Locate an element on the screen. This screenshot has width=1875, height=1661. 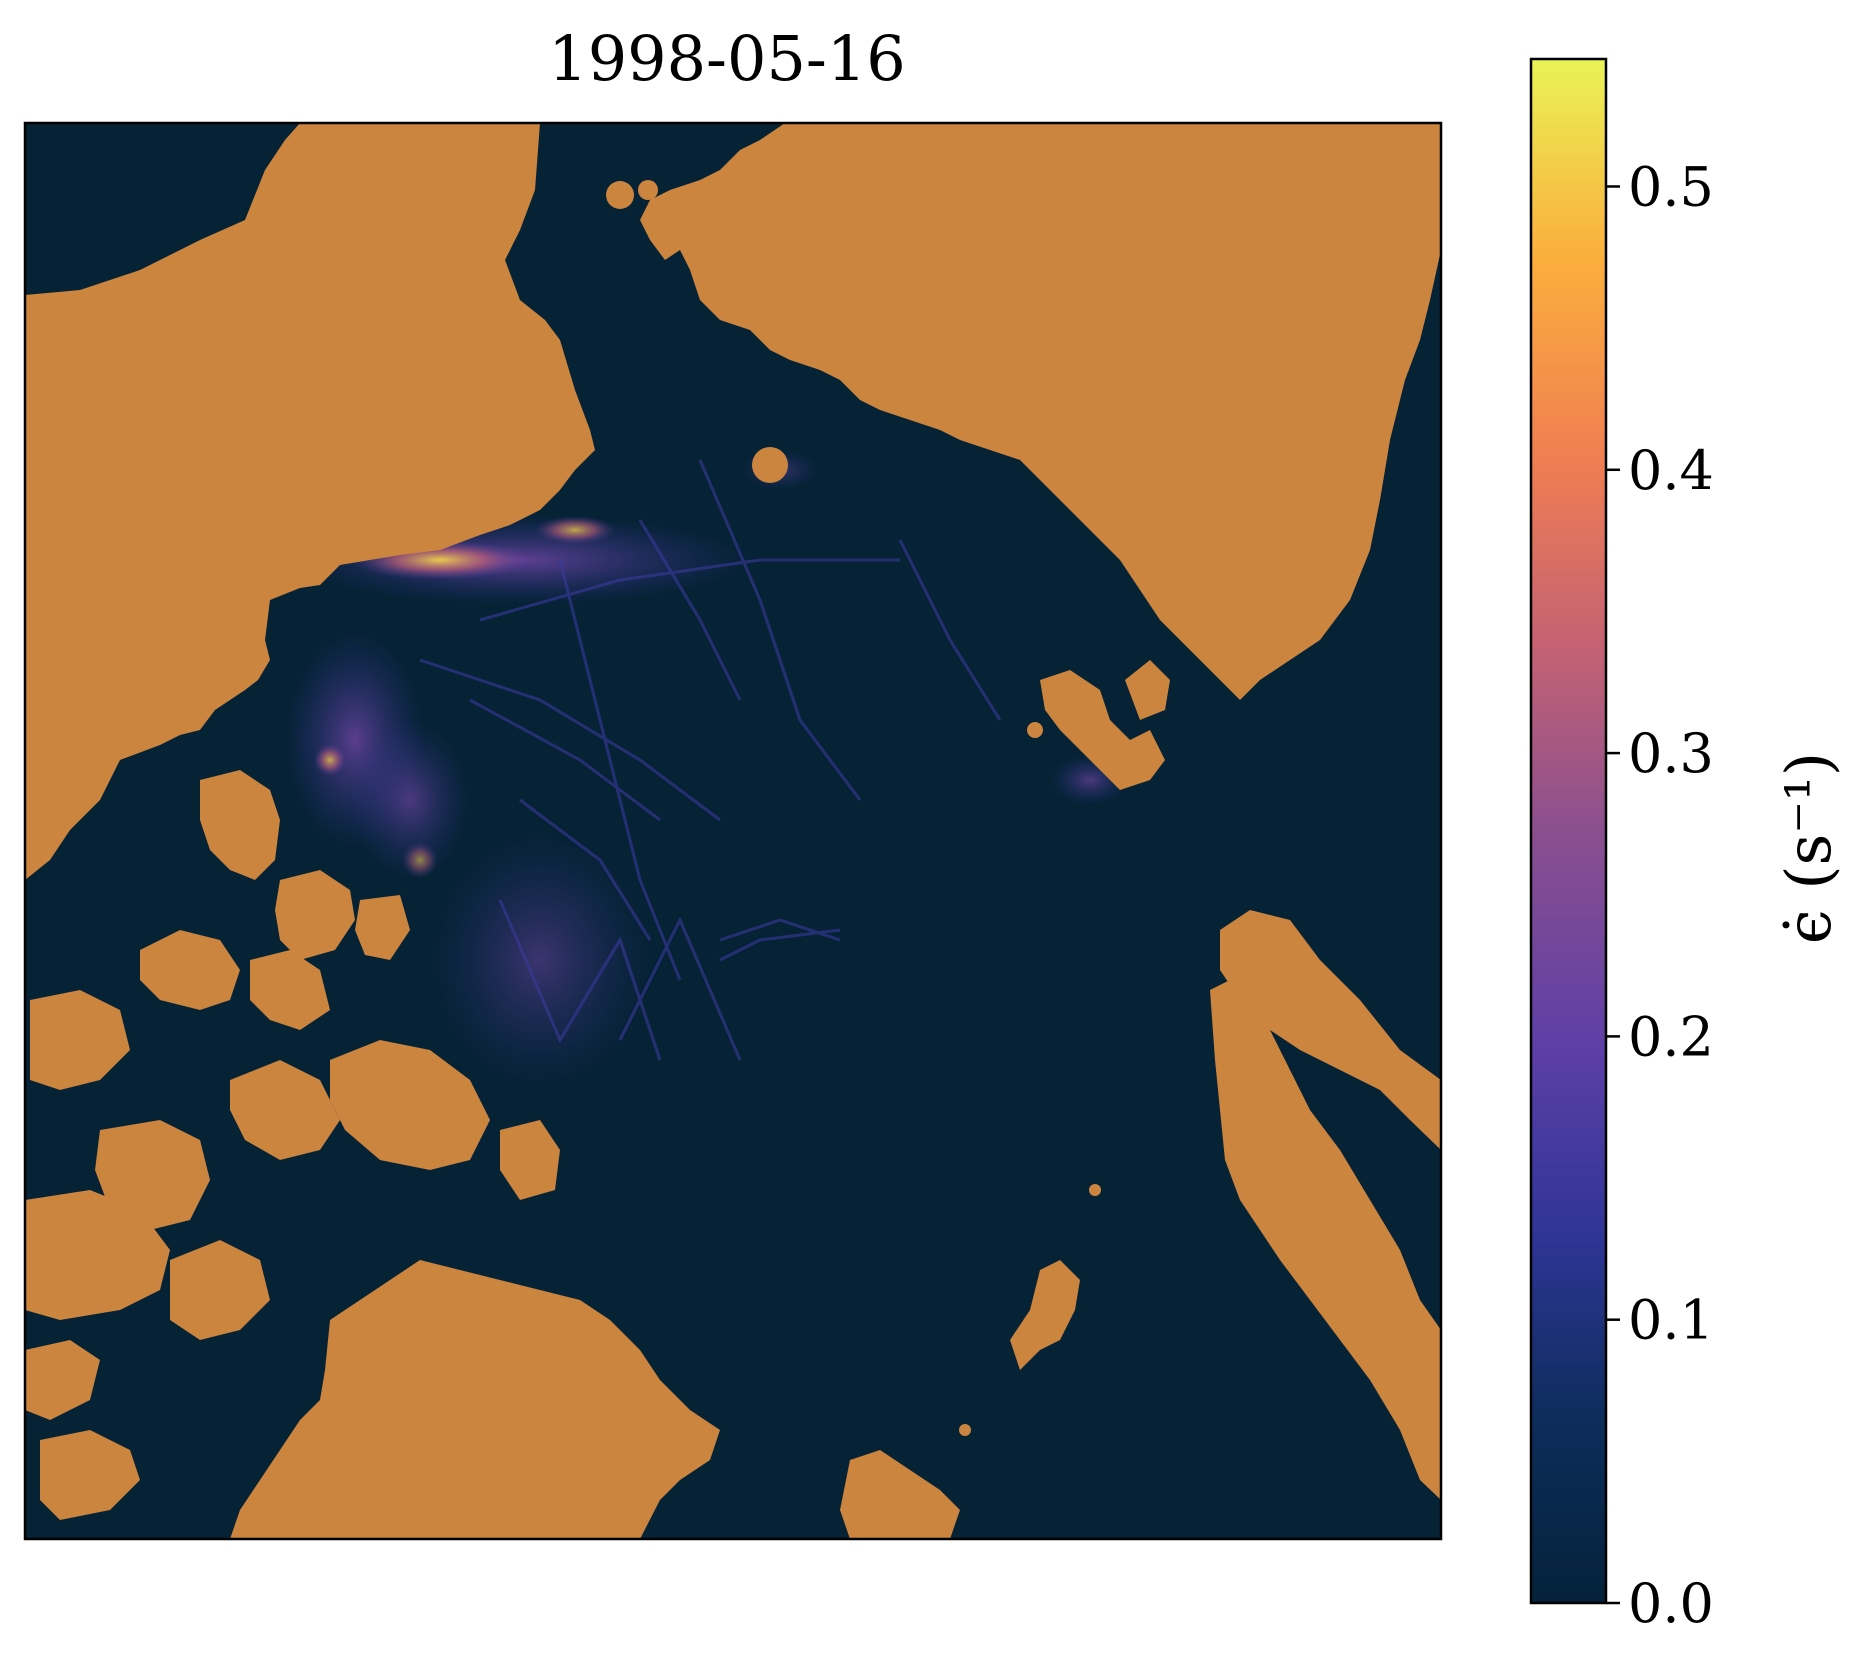
map-title: 1998-05-16 is located at coordinates (726, 58).